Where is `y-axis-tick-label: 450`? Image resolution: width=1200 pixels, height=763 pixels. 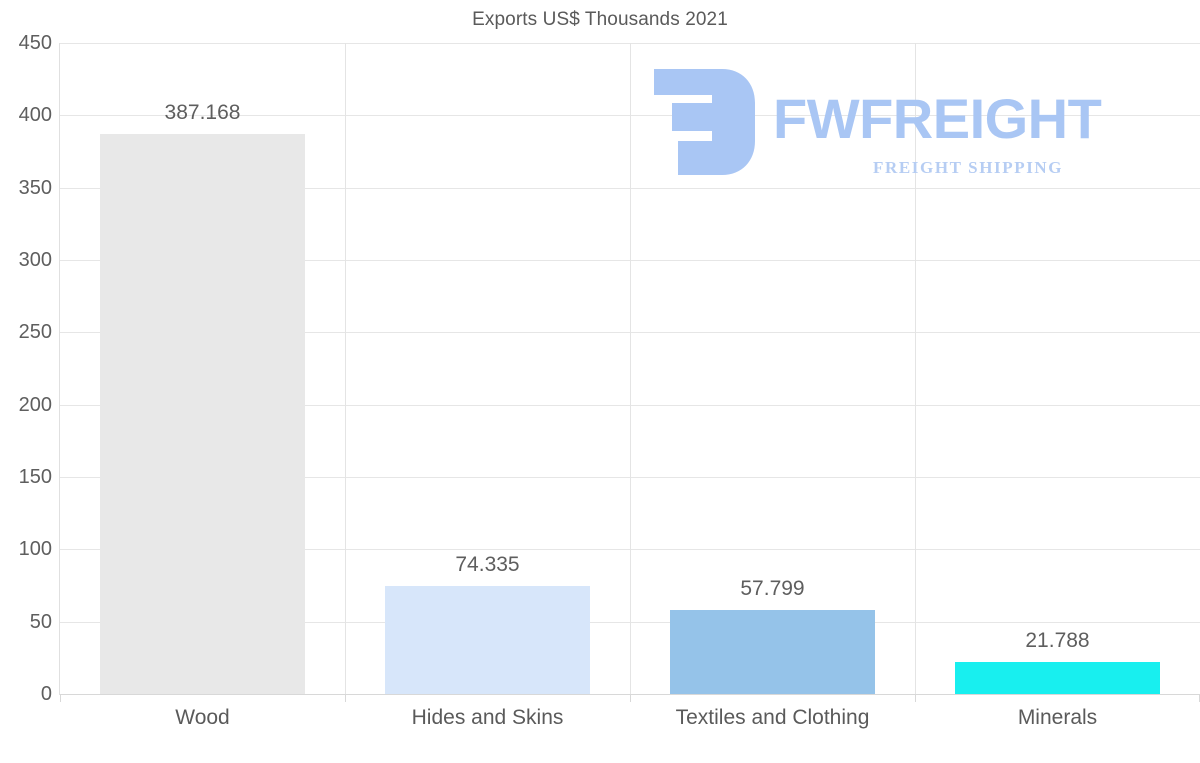
y-axis-tick-label: 450 is located at coordinates (35, 43).